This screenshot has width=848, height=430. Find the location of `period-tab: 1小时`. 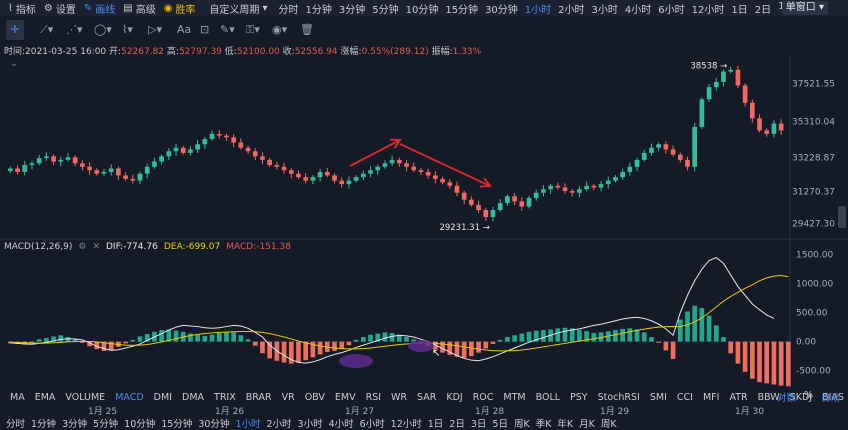

period-tab: 1小时 is located at coordinates (538, 10).